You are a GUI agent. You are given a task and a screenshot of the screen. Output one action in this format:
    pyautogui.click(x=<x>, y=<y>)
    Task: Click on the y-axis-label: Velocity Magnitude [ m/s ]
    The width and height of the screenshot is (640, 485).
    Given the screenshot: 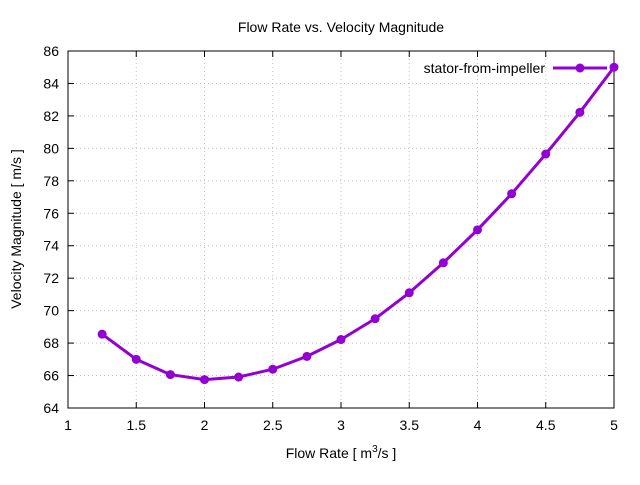 What is the action you would take?
    pyautogui.click(x=16, y=229)
    